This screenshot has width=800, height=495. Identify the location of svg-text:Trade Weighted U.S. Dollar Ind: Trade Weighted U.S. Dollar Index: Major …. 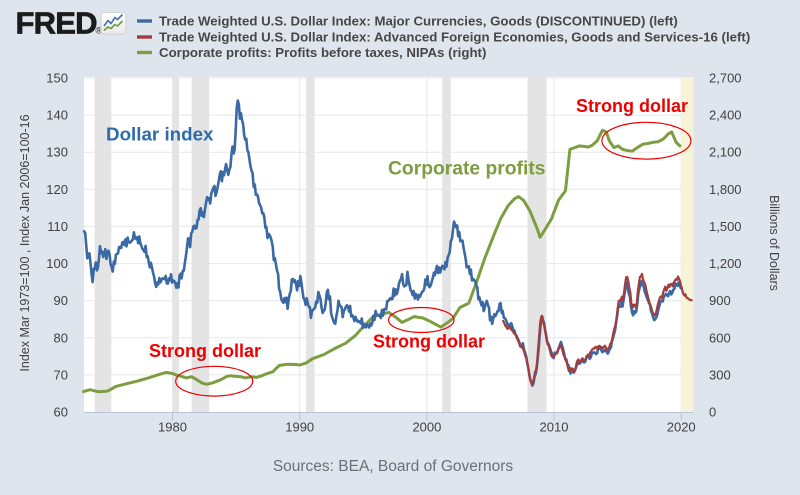
(418, 21).